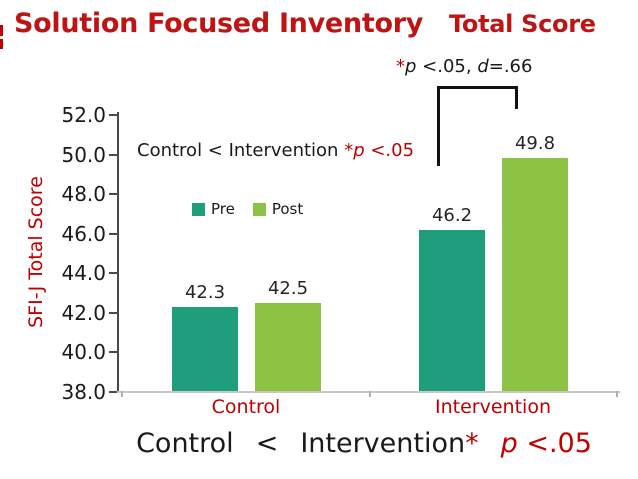 The height and width of the screenshot is (479, 638). I want to click on category-label-control: Control, so click(246, 407).